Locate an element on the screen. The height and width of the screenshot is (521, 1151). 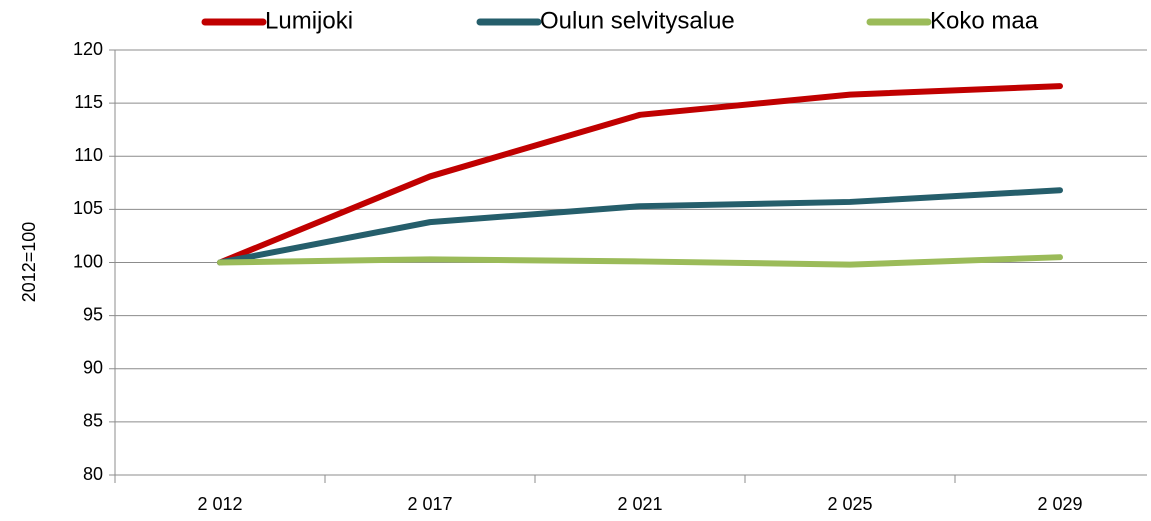
y-tick-label: 115 is located at coordinates (88, 102).